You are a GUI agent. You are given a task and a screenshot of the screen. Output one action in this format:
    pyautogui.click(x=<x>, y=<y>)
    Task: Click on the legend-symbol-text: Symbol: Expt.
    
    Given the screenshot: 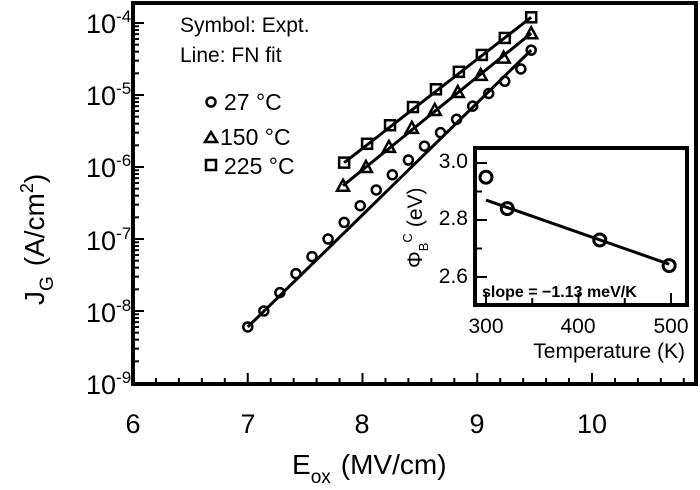 What is the action you would take?
    pyautogui.click(x=245, y=25)
    